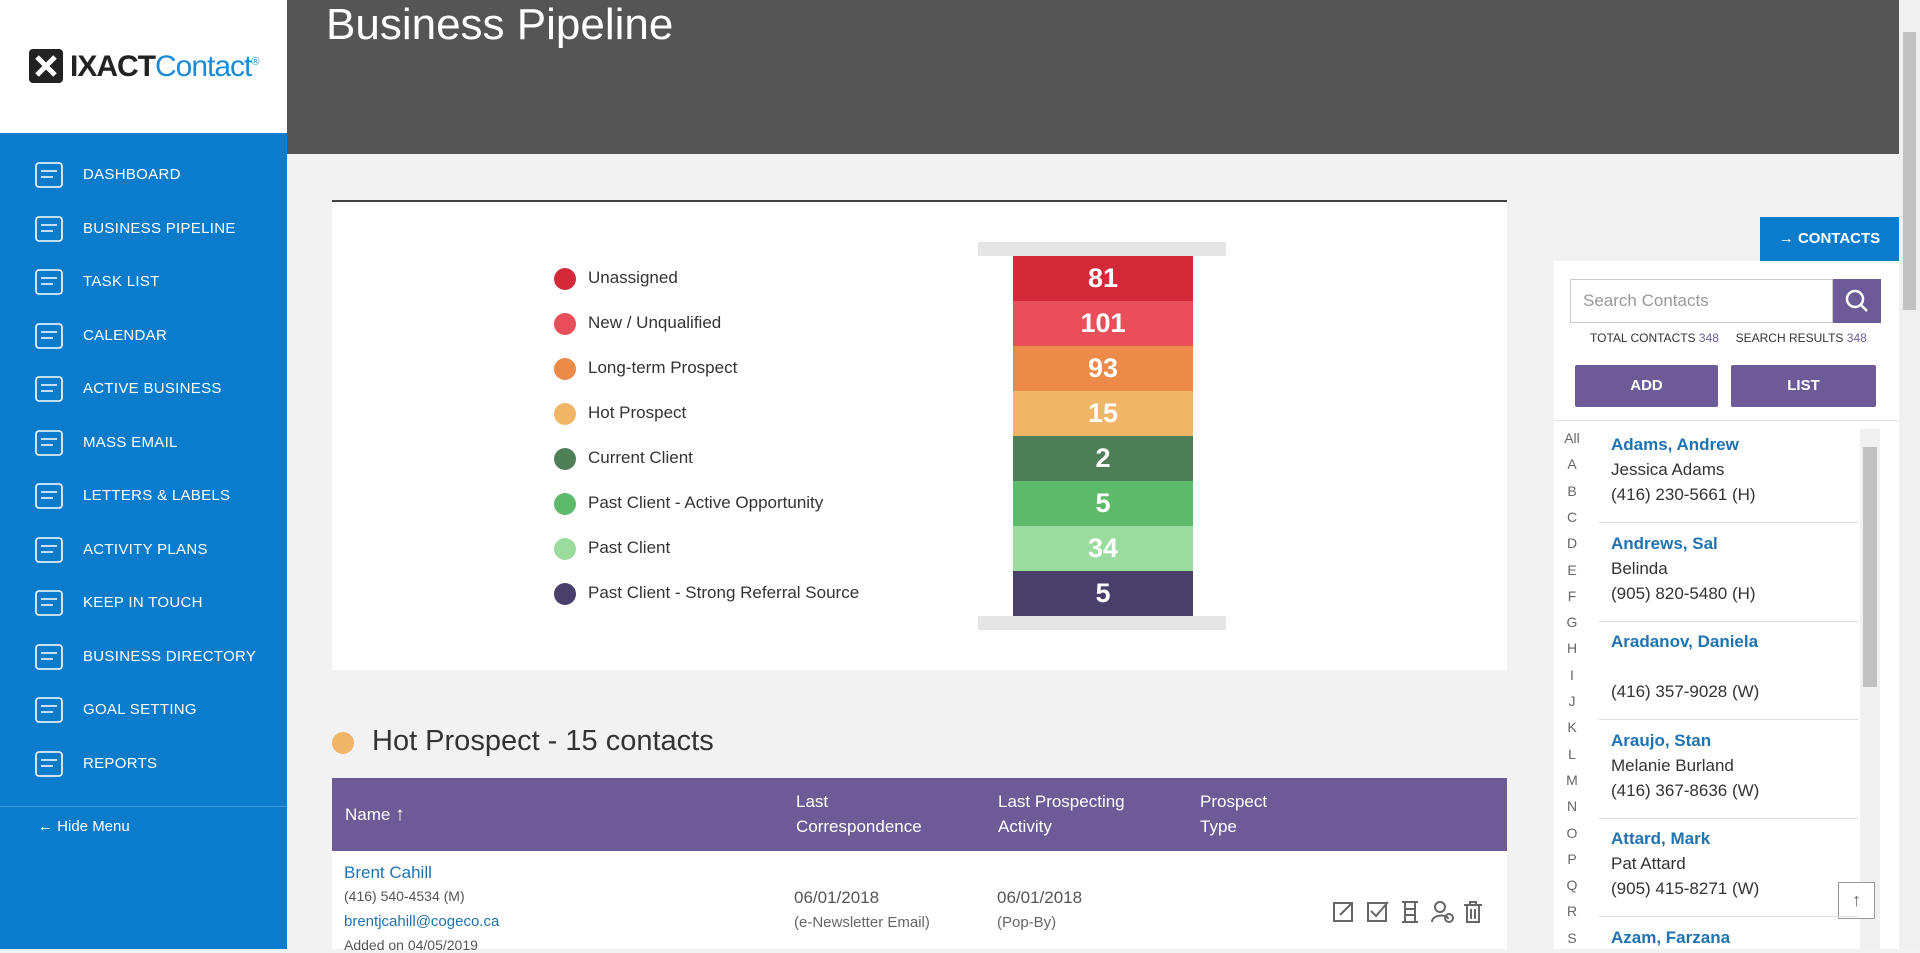  What do you see at coordinates (1909, 474) in the screenshot?
I see `scrollbar` at bounding box center [1909, 474].